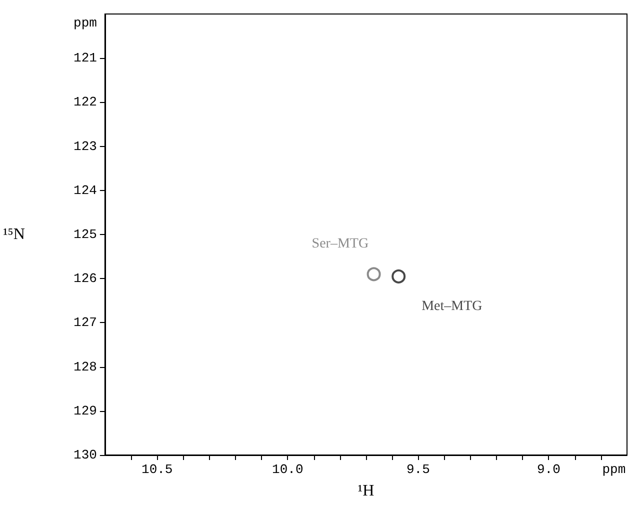 Image resolution: width=639 pixels, height=531 pixels. Describe the element at coordinates (340, 244) in the screenshot. I see `series-label: Ser–MTG` at that location.